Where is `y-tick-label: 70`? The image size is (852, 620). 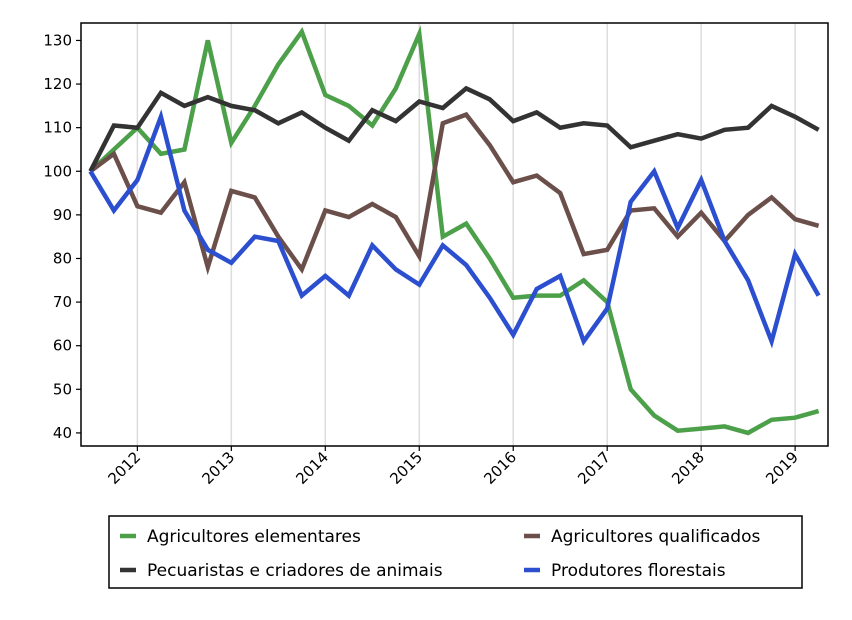
y-tick-label: 70 is located at coordinates (62, 302).